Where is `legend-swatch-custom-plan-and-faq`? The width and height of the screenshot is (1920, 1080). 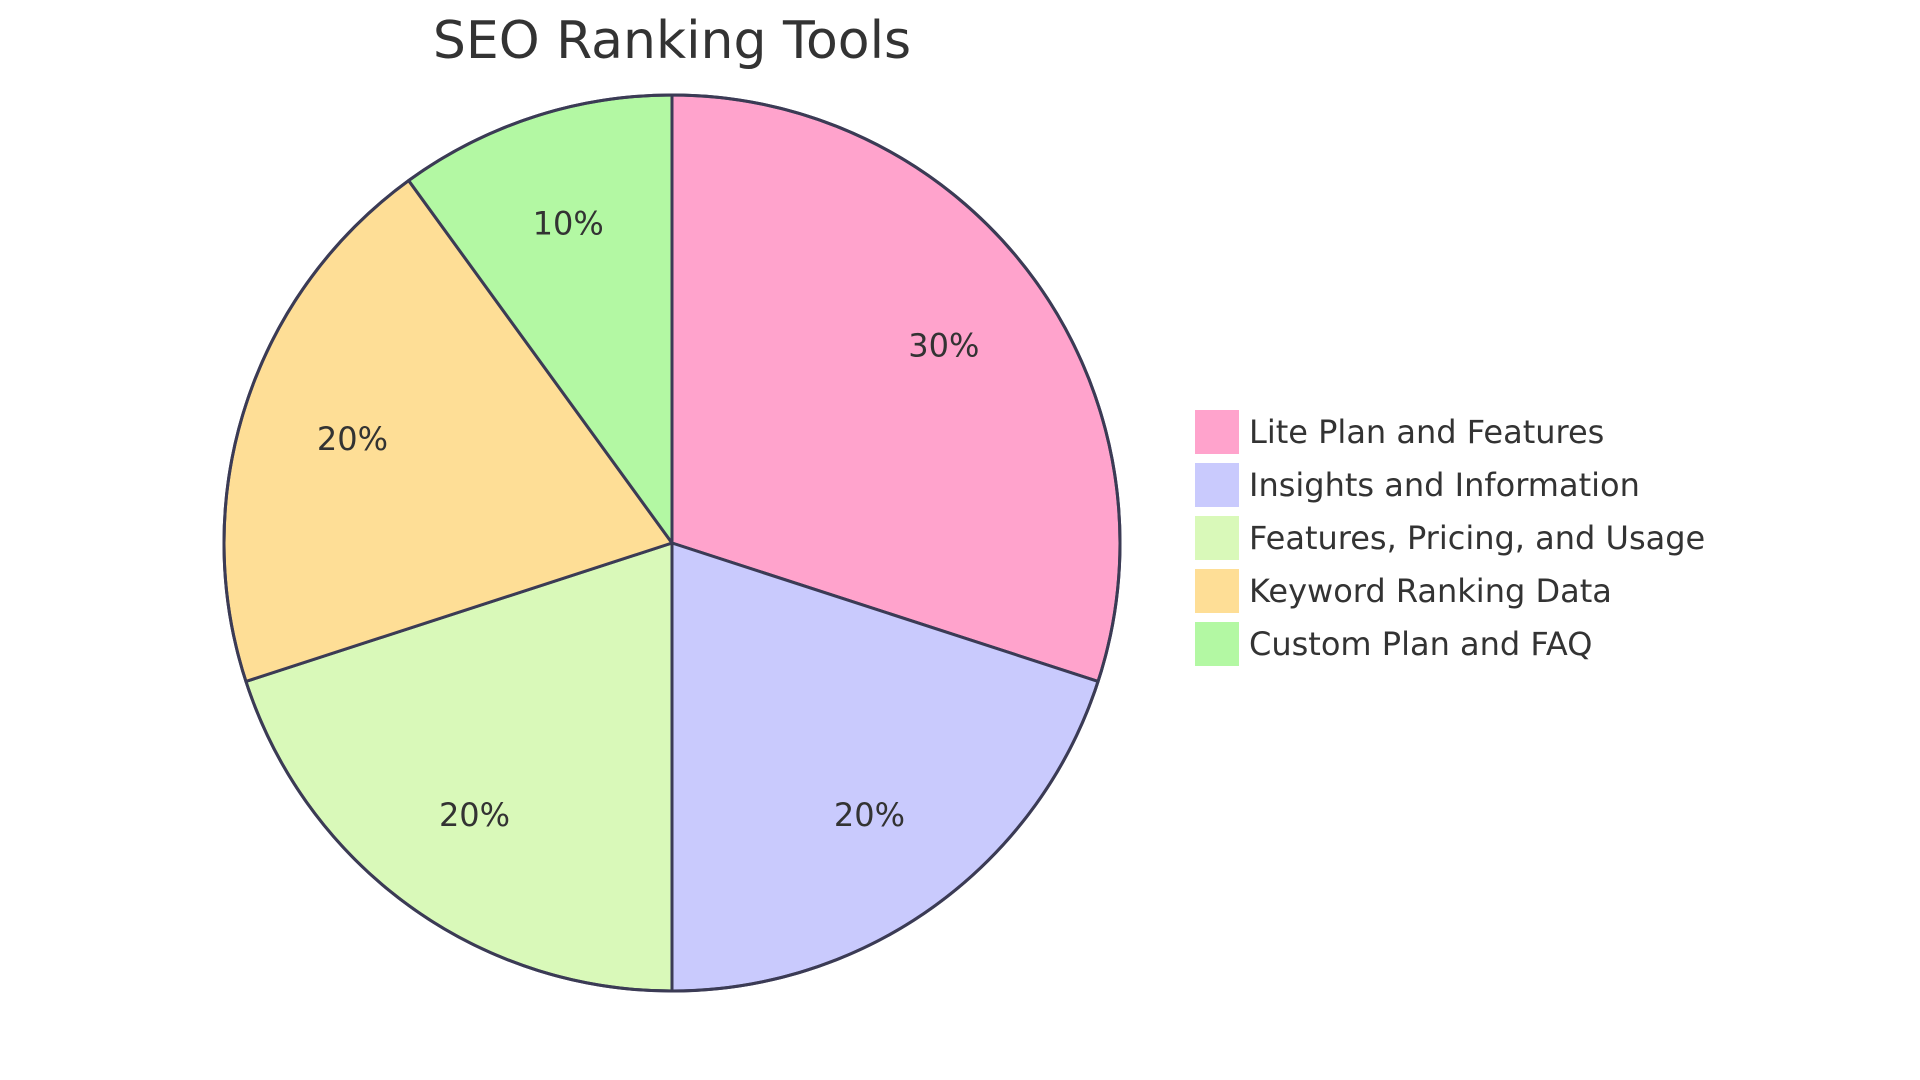
legend-swatch-custom-plan-and-faq is located at coordinates (1217, 644).